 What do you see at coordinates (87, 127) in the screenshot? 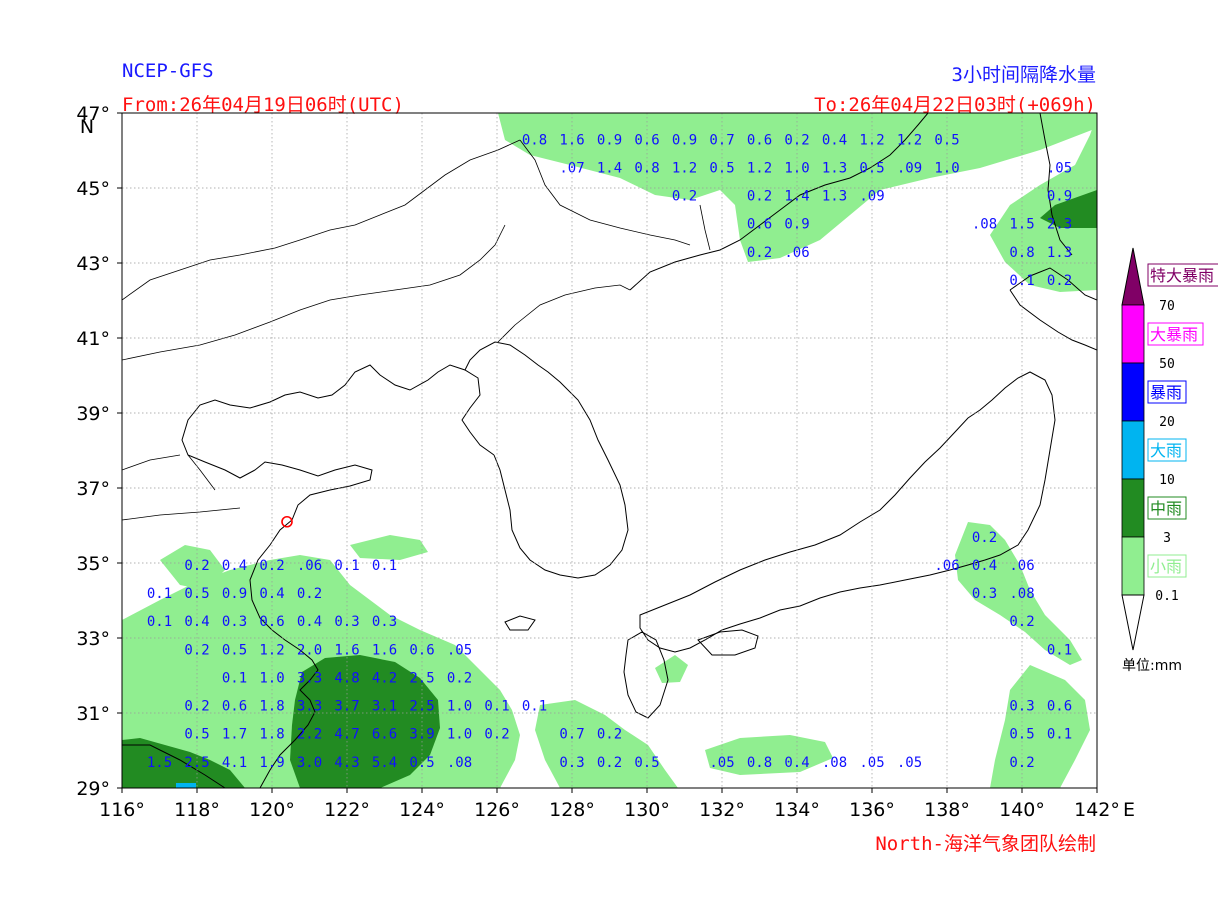
I see `lat-unit-label: N` at bounding box center [87, 127].